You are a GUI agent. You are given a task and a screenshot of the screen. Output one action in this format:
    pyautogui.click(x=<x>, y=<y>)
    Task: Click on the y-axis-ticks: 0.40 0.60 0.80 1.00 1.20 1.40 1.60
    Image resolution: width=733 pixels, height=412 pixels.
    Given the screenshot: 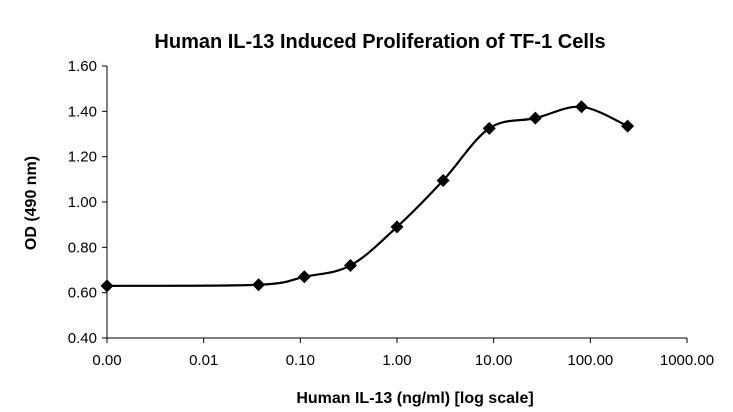 What is the action you would take?
    pyautogui.click(x=87, y=202)
    